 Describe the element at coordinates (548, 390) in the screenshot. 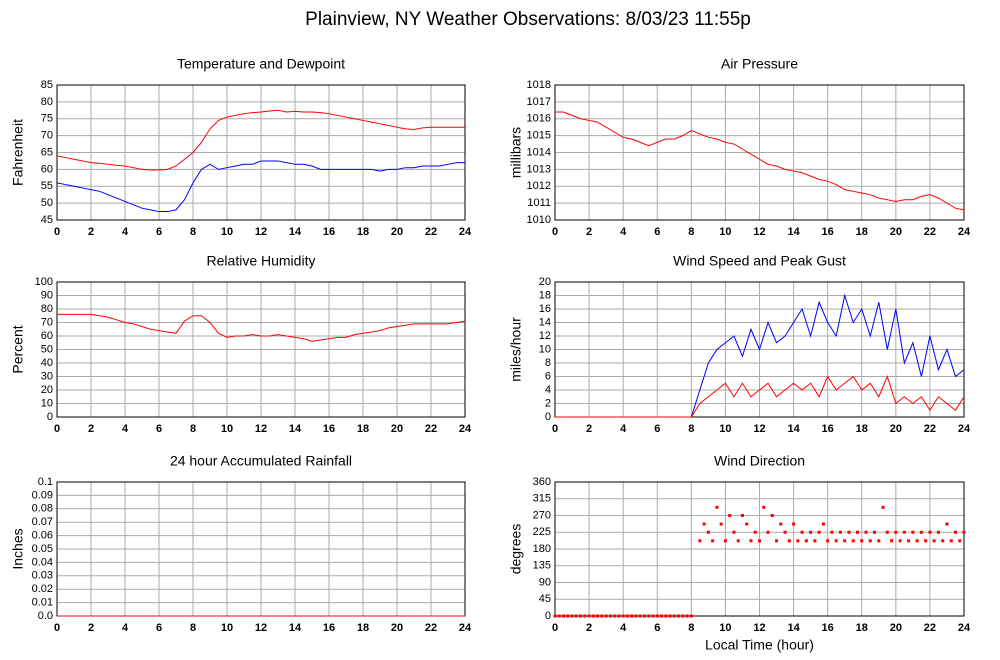

I see `y-tick-label: 4` at that location.